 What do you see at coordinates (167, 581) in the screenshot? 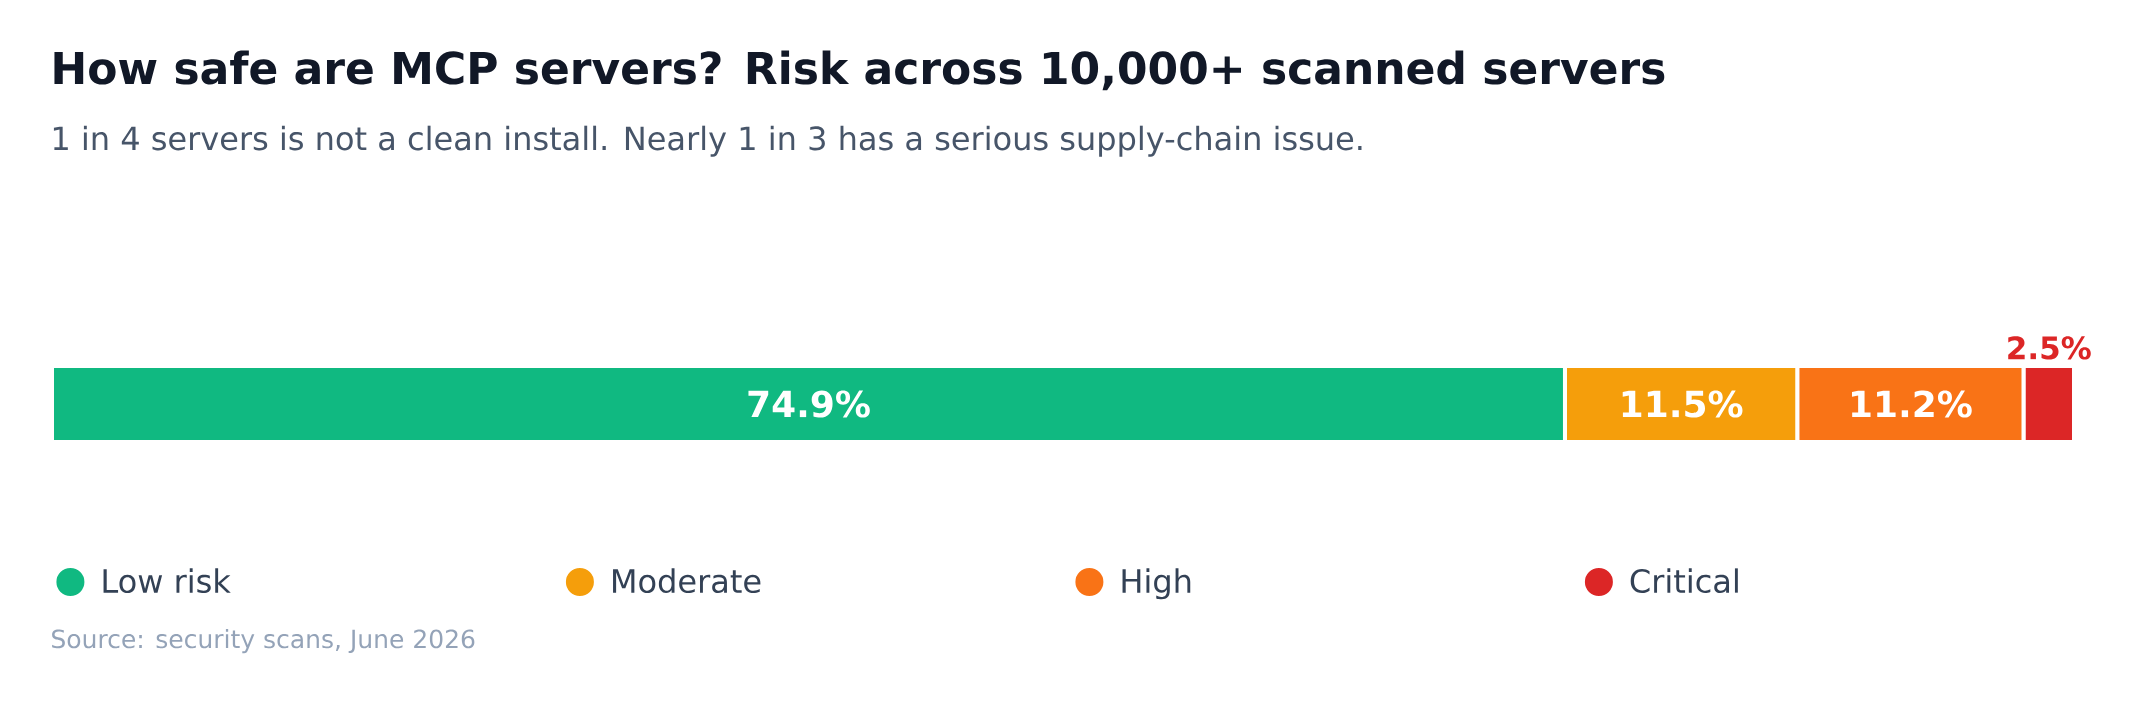
I see `legend-label: Low risk` at bounding box center [167, 581].